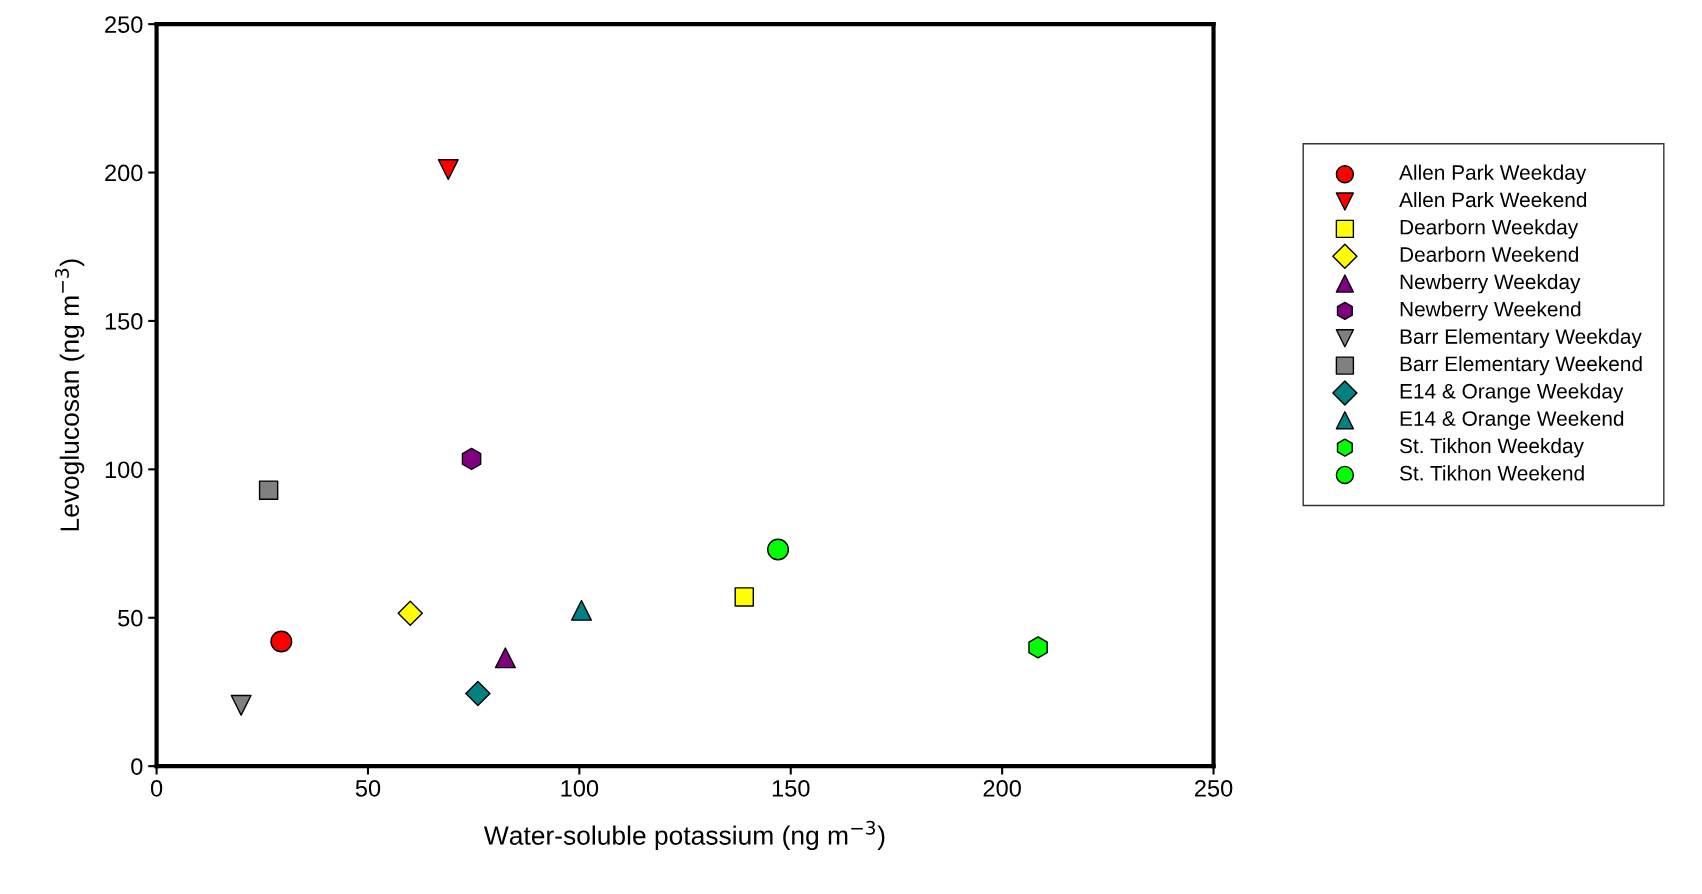 The height and width of the screenshot is (894, 1702). Describe the element at coordinates (1489, 229) in the screenshot. I see `legend-label: Dearborn Weekday` at that location.